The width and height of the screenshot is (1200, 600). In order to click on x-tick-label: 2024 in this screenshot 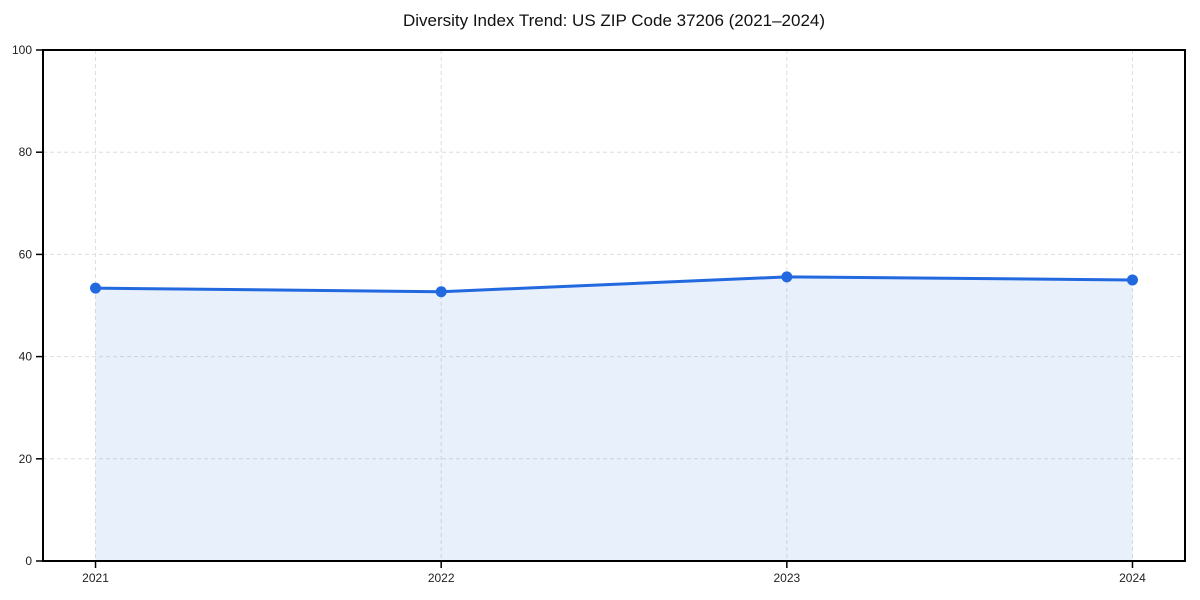, I will do `click(1132, 578)`.